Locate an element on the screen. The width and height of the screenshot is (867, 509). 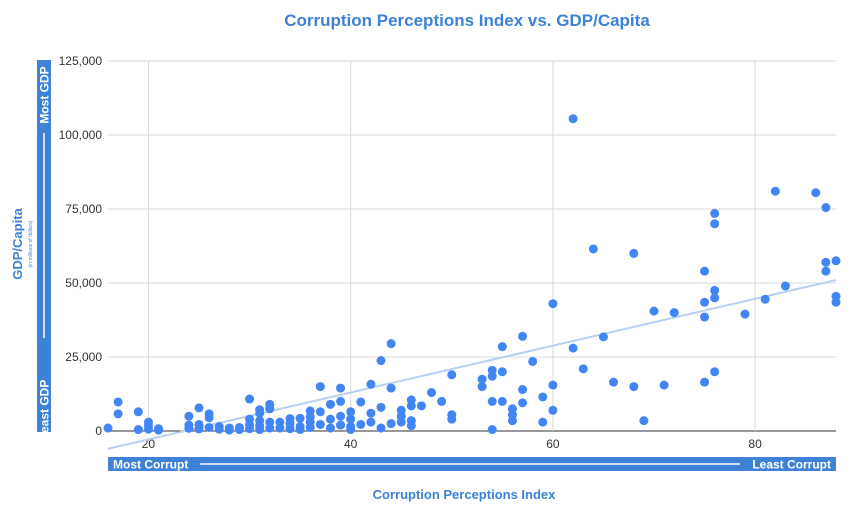
x-band-right-label: Least Corrupt is located at coordinates (791, 465).